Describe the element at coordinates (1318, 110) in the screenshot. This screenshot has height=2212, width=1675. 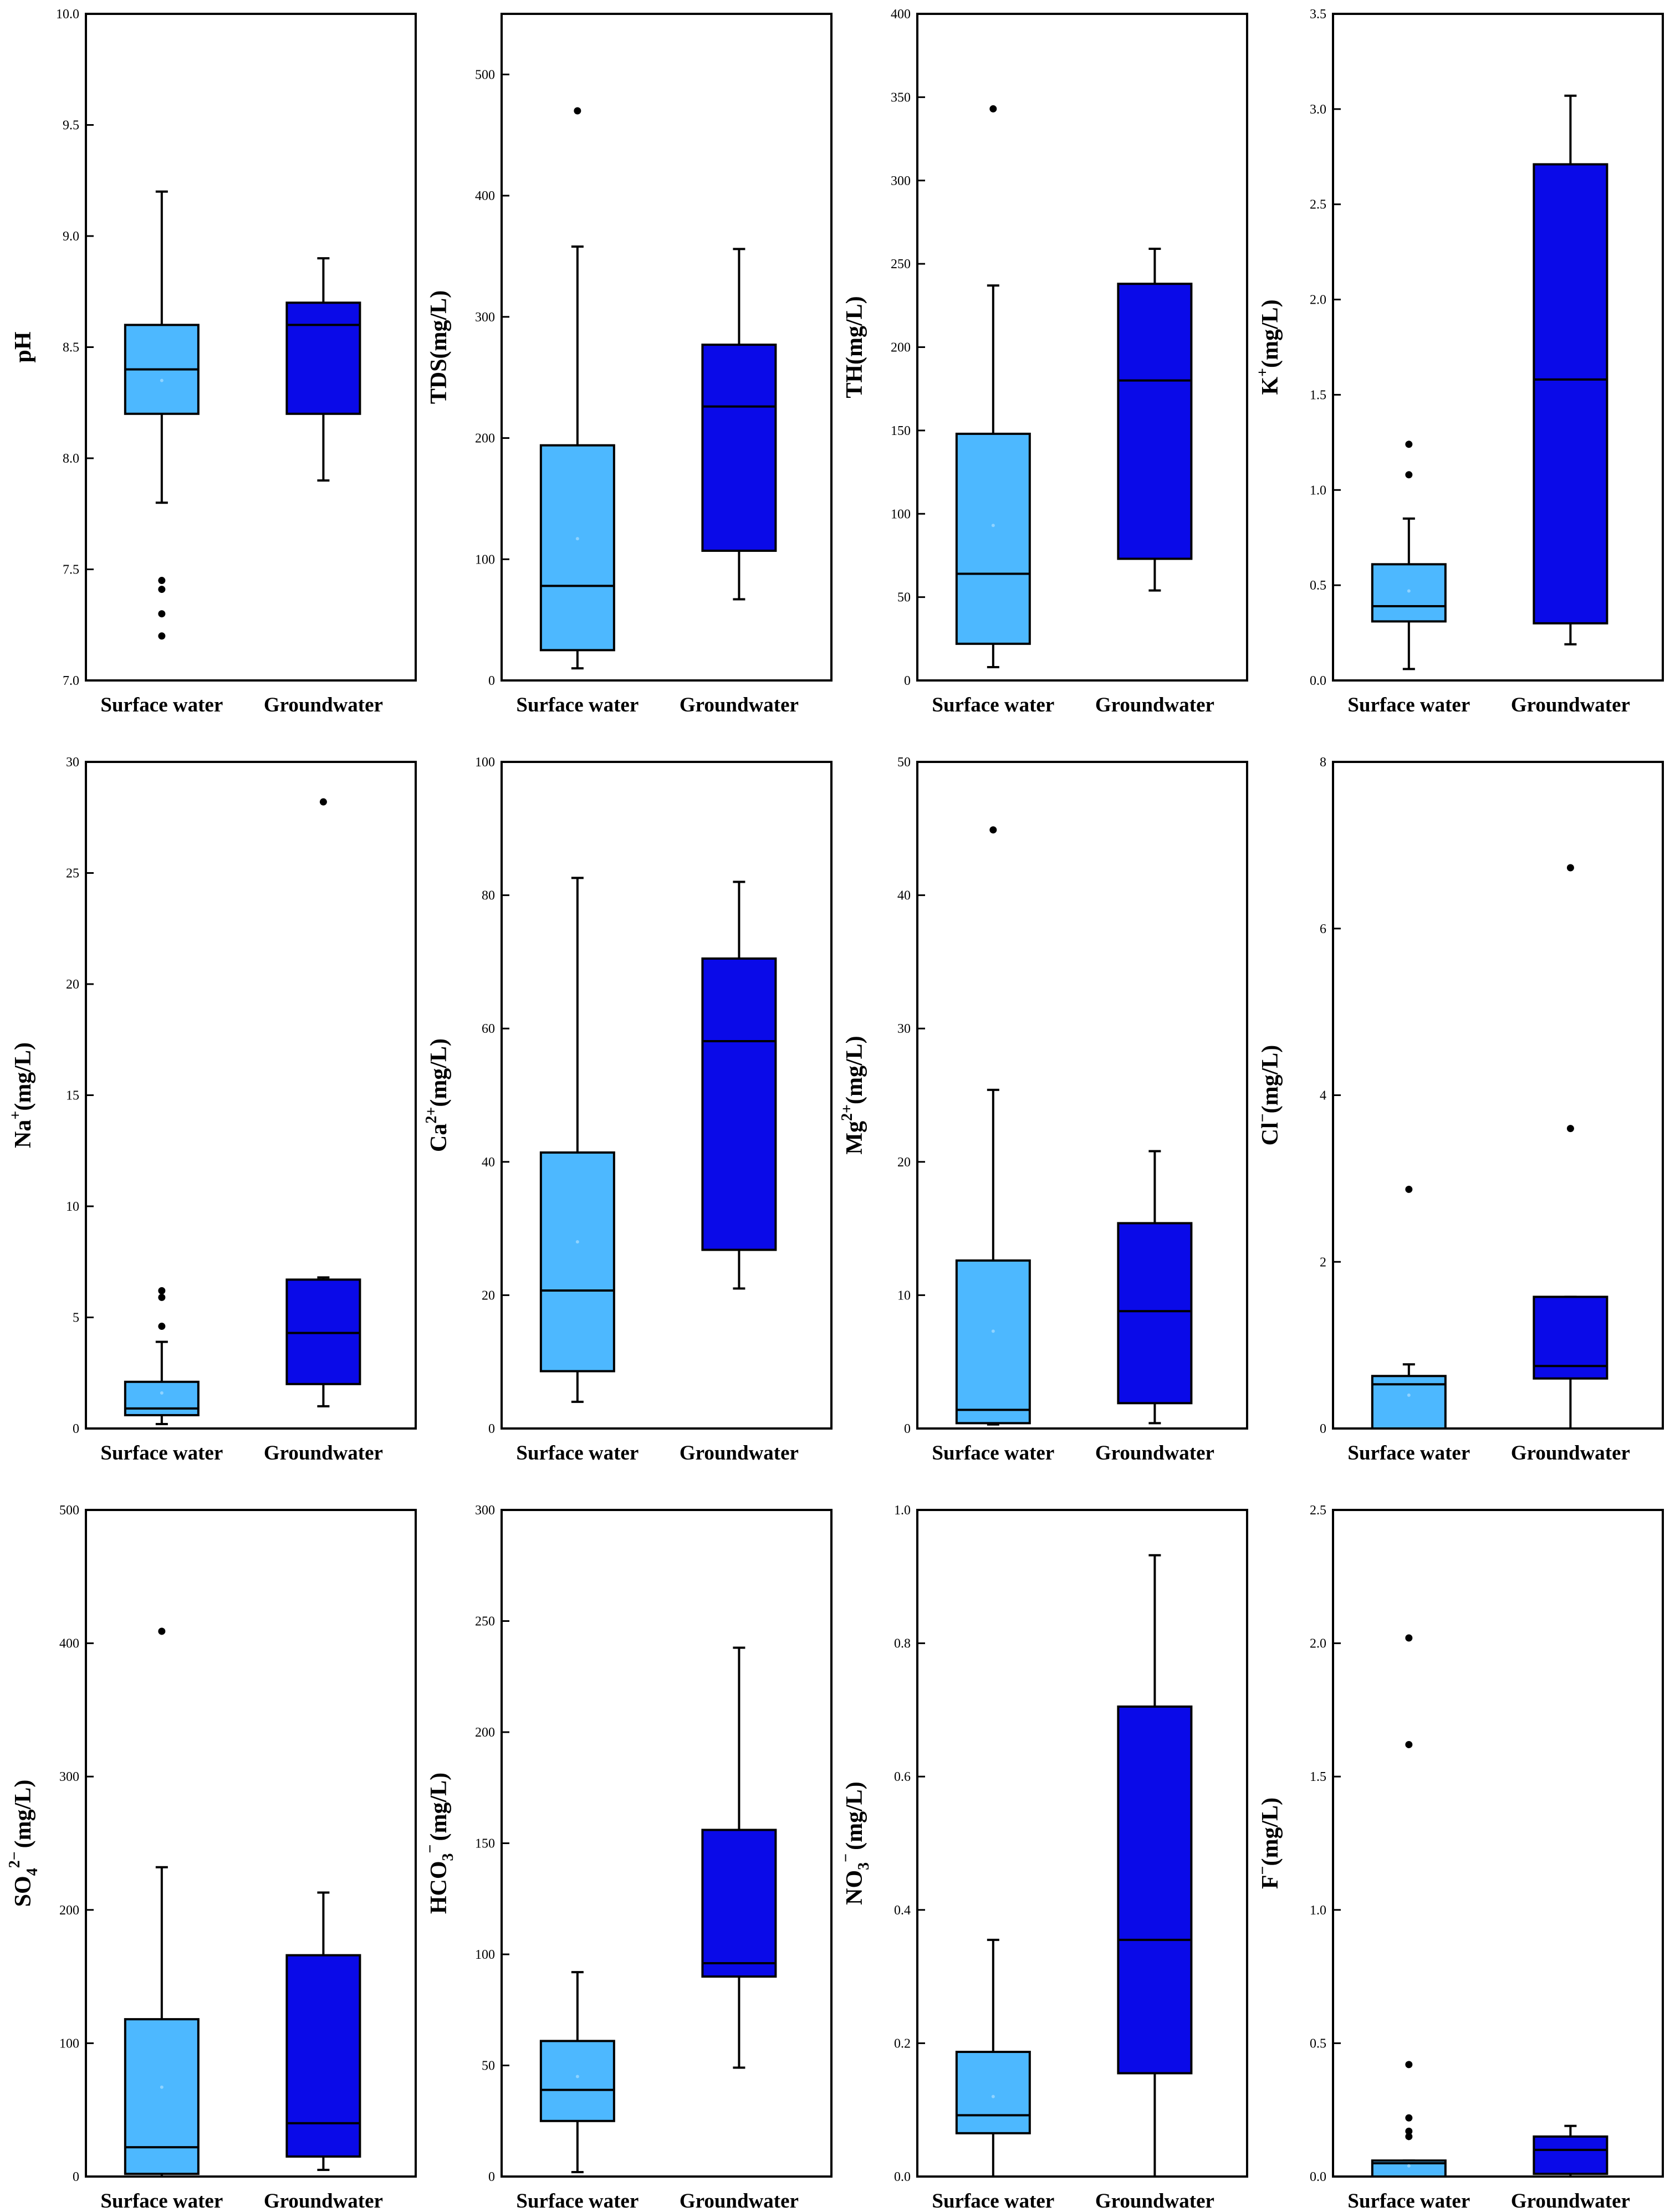
I see `y-tick-label: 3.0` at that location.